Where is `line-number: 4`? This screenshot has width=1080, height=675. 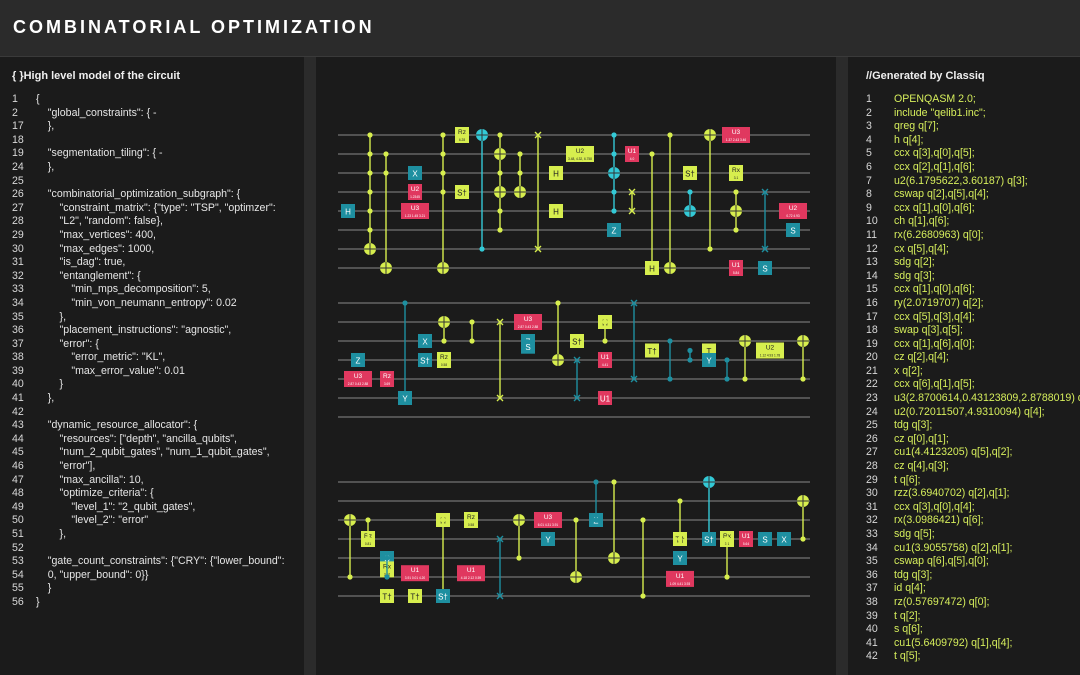
line-number: 4 is located at coordinates (869, 139).